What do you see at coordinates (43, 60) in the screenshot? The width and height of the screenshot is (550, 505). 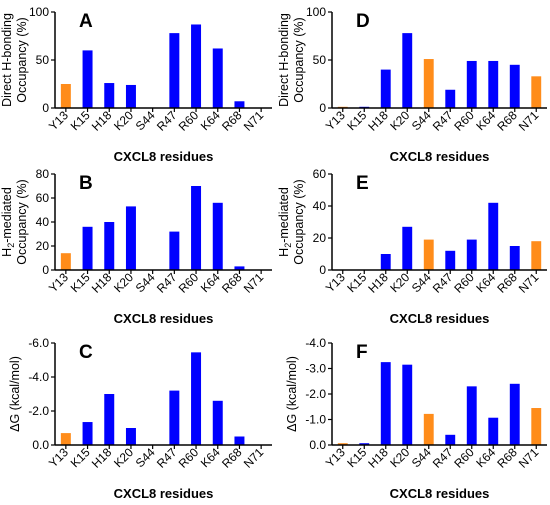 I see `y-tick-label: 50` at bounding box center [43, 60].